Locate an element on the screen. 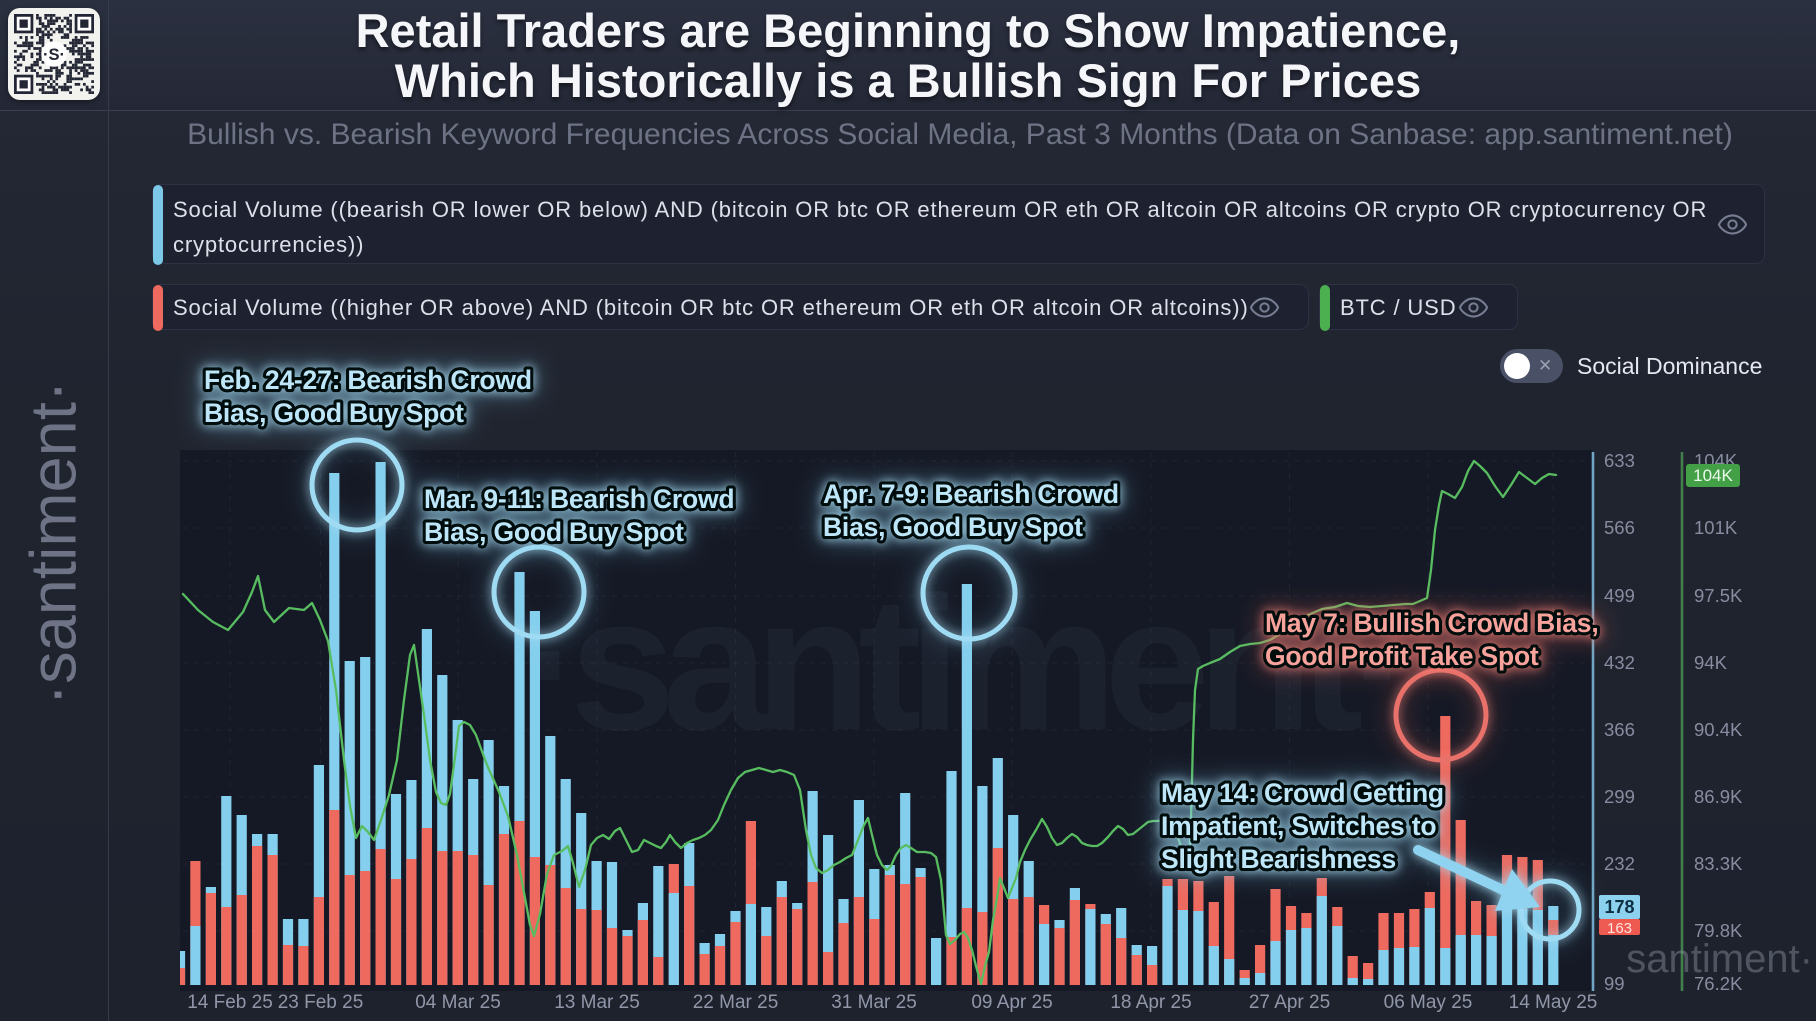 The height and width of the screenshot is (1021, 1816). svg-text: Apr. 7-9: Bearish Crowd is located at coordinates (971, 494).